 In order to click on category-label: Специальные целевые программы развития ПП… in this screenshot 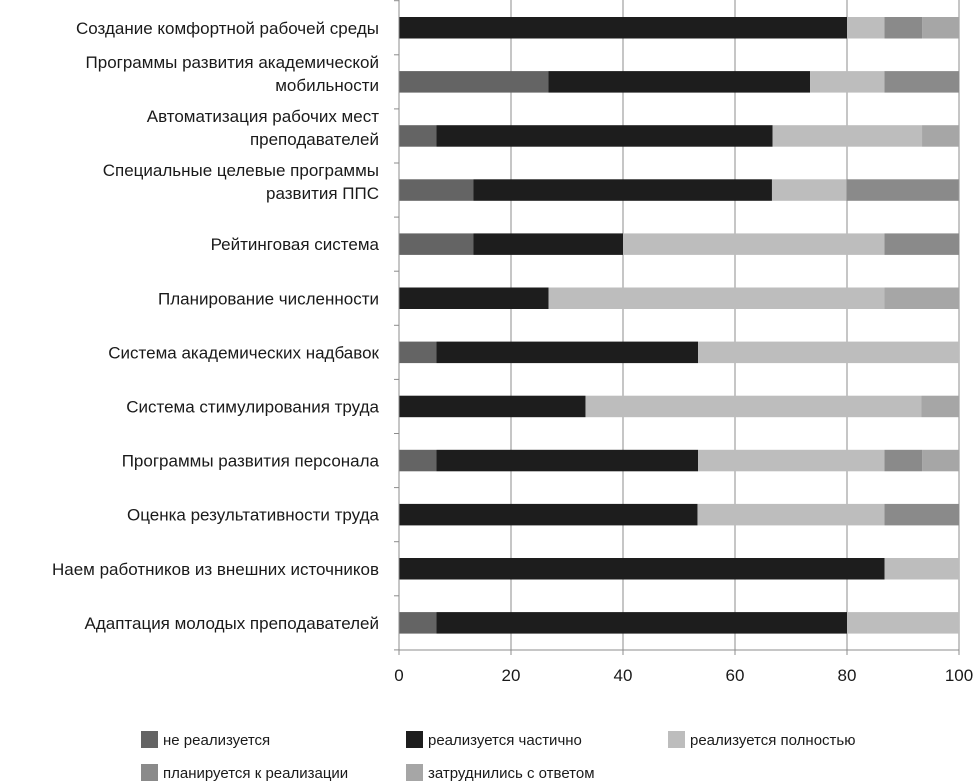, I will do `click(241, 182)`.